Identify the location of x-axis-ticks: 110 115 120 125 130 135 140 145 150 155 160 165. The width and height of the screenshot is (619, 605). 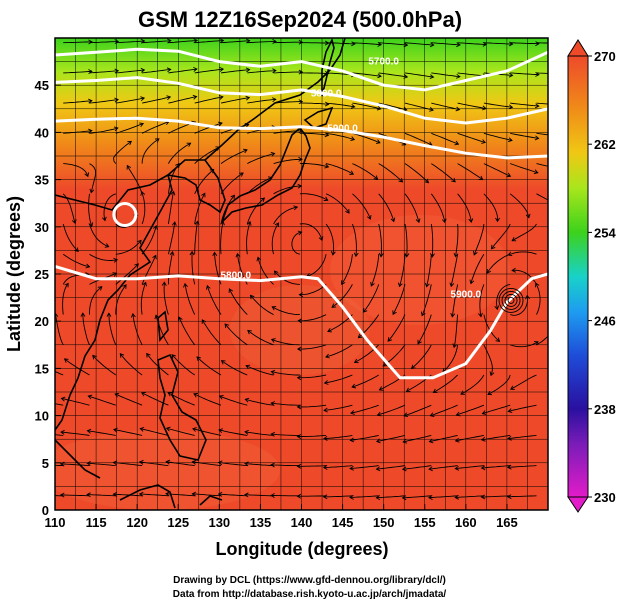
(281, 517).